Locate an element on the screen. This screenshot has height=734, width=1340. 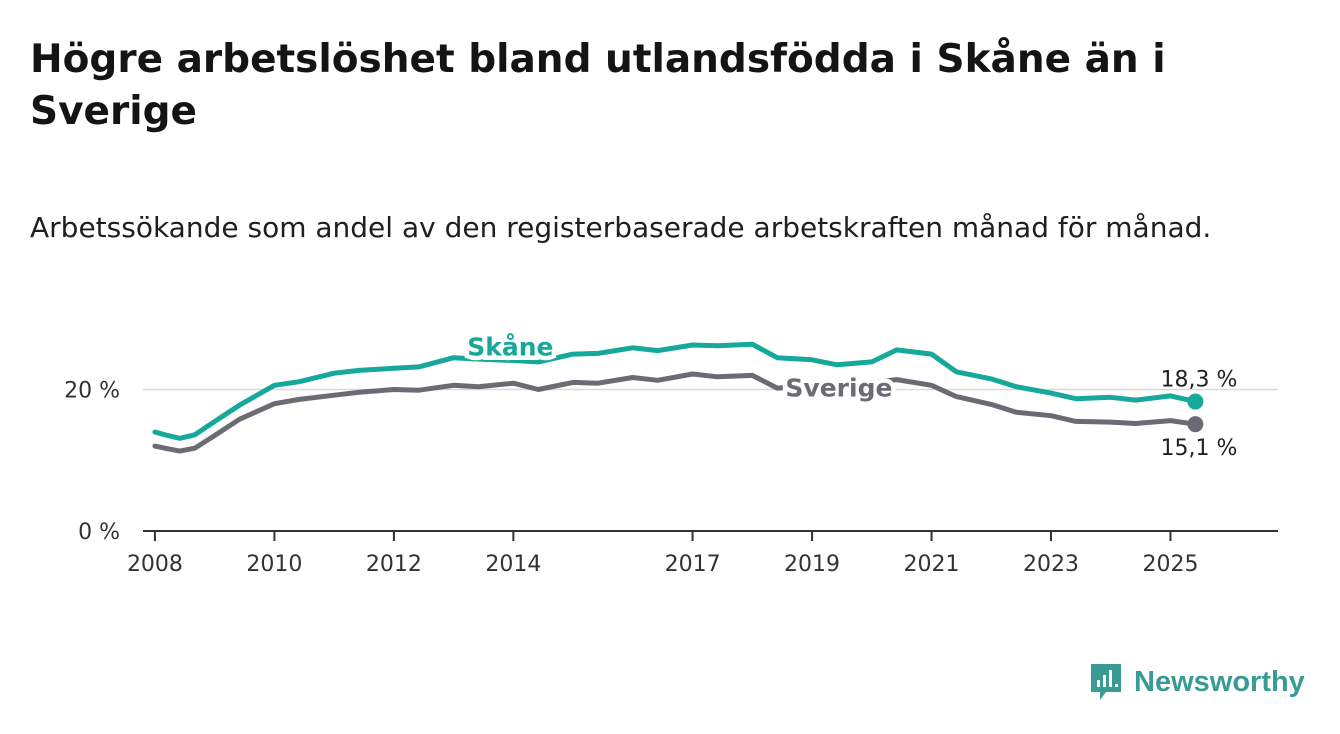
series-line-skane is located at coordinates (675, 391).